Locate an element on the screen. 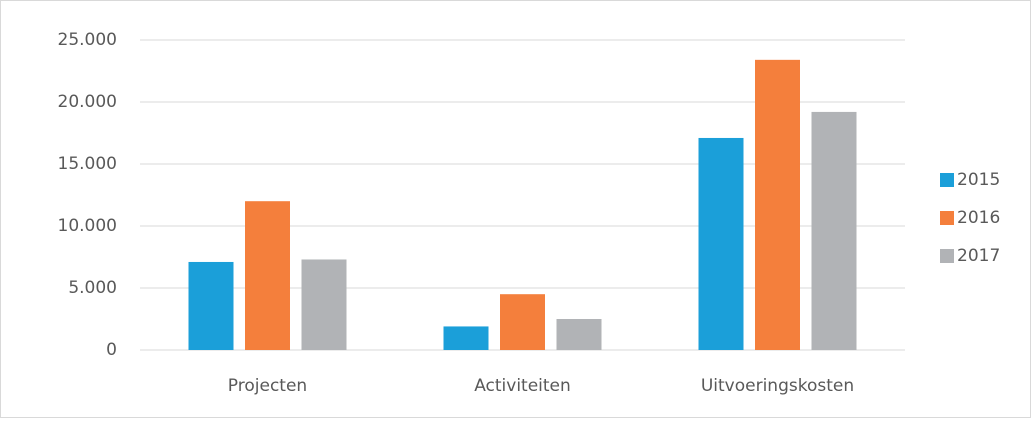  x-tick-label: Uitvoeringskosten is located at coordinates (777, 386).